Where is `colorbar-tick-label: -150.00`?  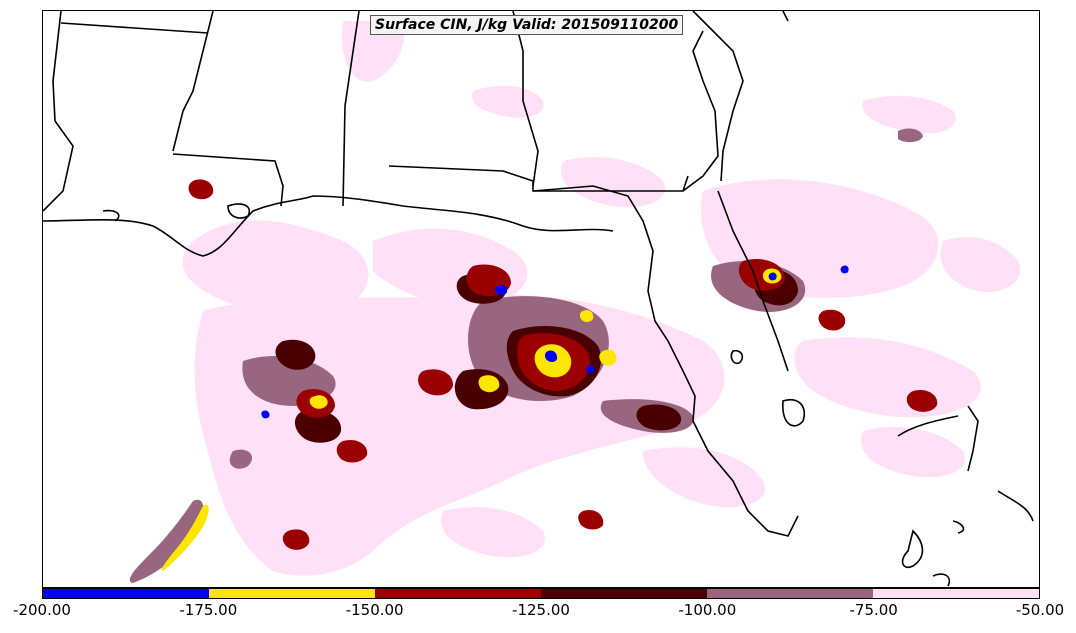
colorbar-tick-label: -150.00 is located at coordinates (374, 610).